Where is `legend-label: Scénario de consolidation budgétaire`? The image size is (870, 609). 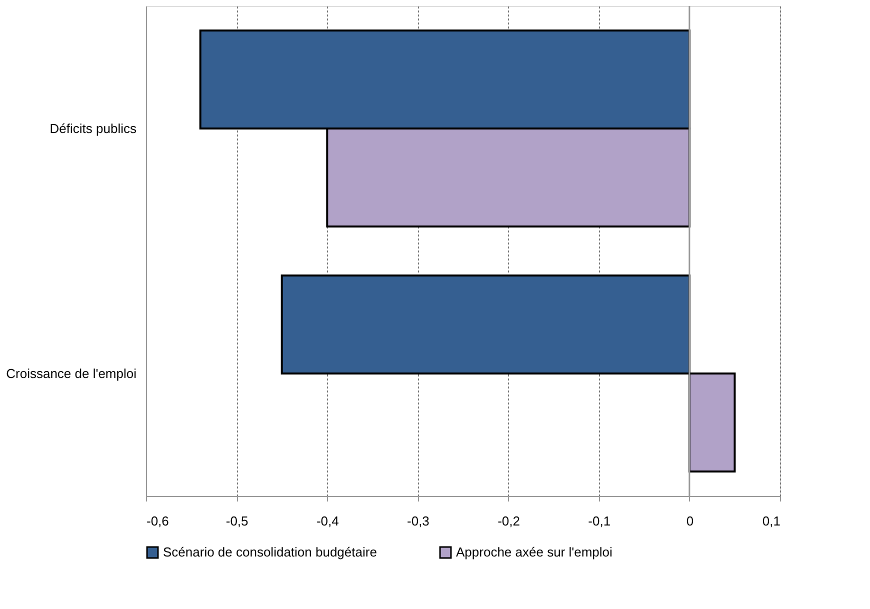
legend-label: Scénario de consolidation budgétaire is located at coordinates (270, 552).